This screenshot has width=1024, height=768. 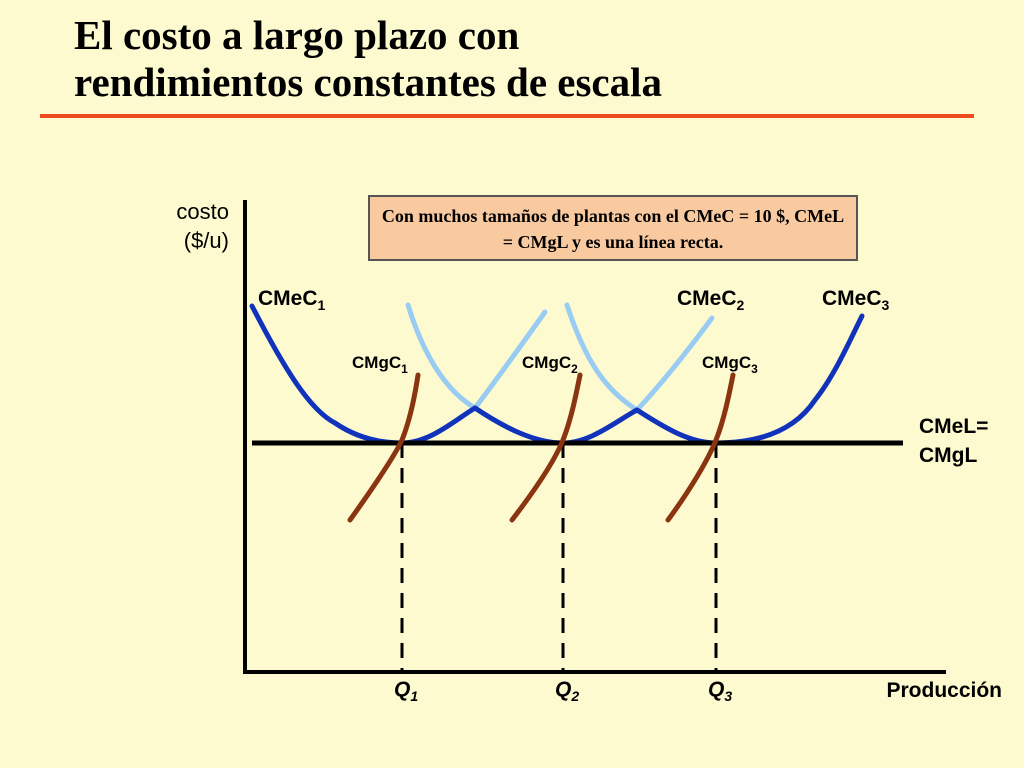 What do you see at coordinates (953, 426) in the screenshot?
I see `cmel-label-line1: CMeL=` at bounding box center [953, 426].